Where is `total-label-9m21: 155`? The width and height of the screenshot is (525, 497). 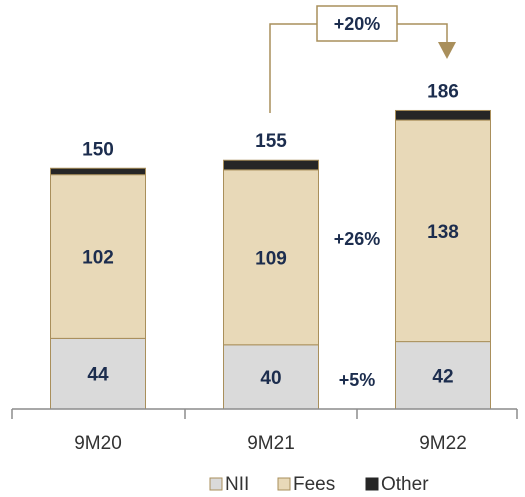
total-label-9m21: 155 is located at coordinates (271, 141).